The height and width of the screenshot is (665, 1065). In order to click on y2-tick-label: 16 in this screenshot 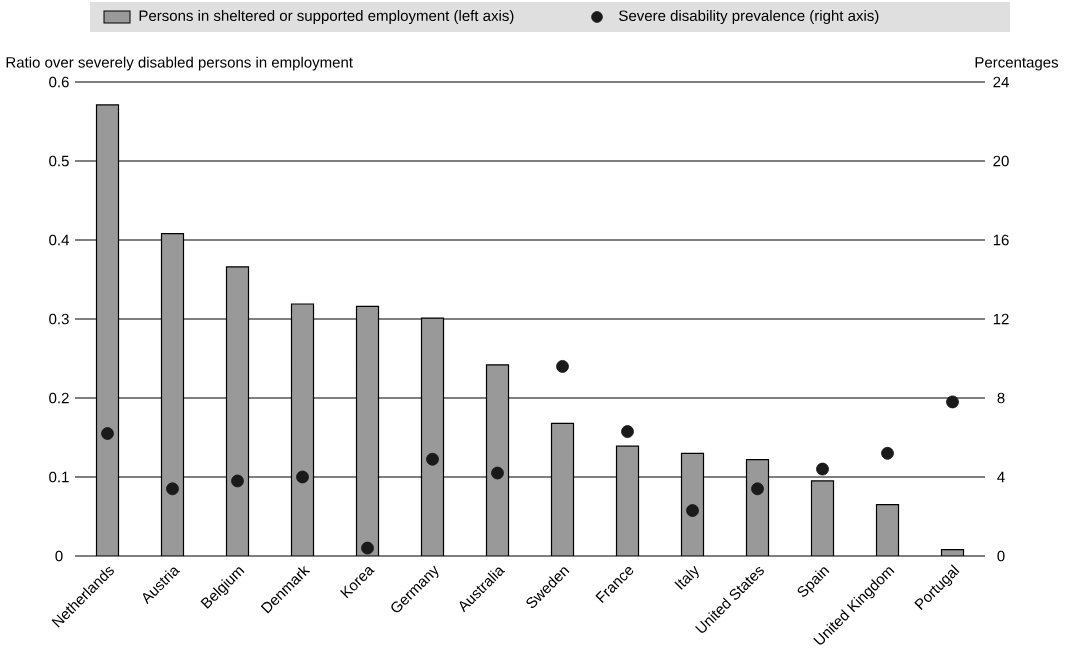, I will do `click(1001, 240)`.